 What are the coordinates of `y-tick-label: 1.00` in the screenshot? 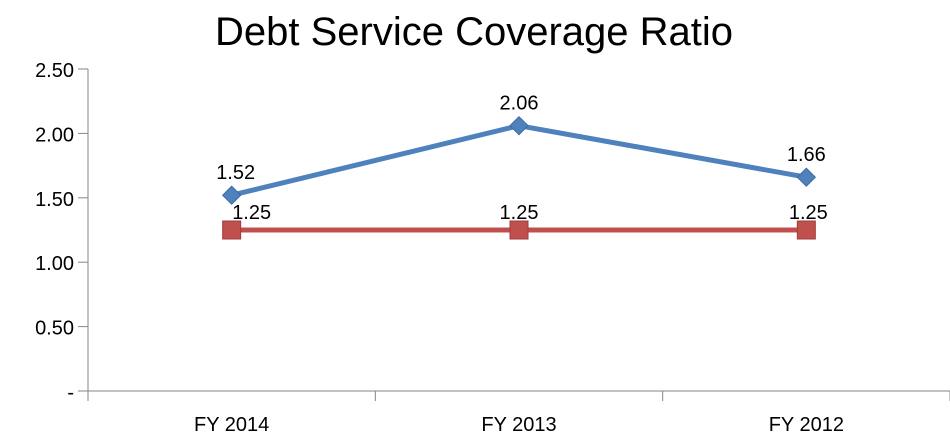 It's located at (54, 264).